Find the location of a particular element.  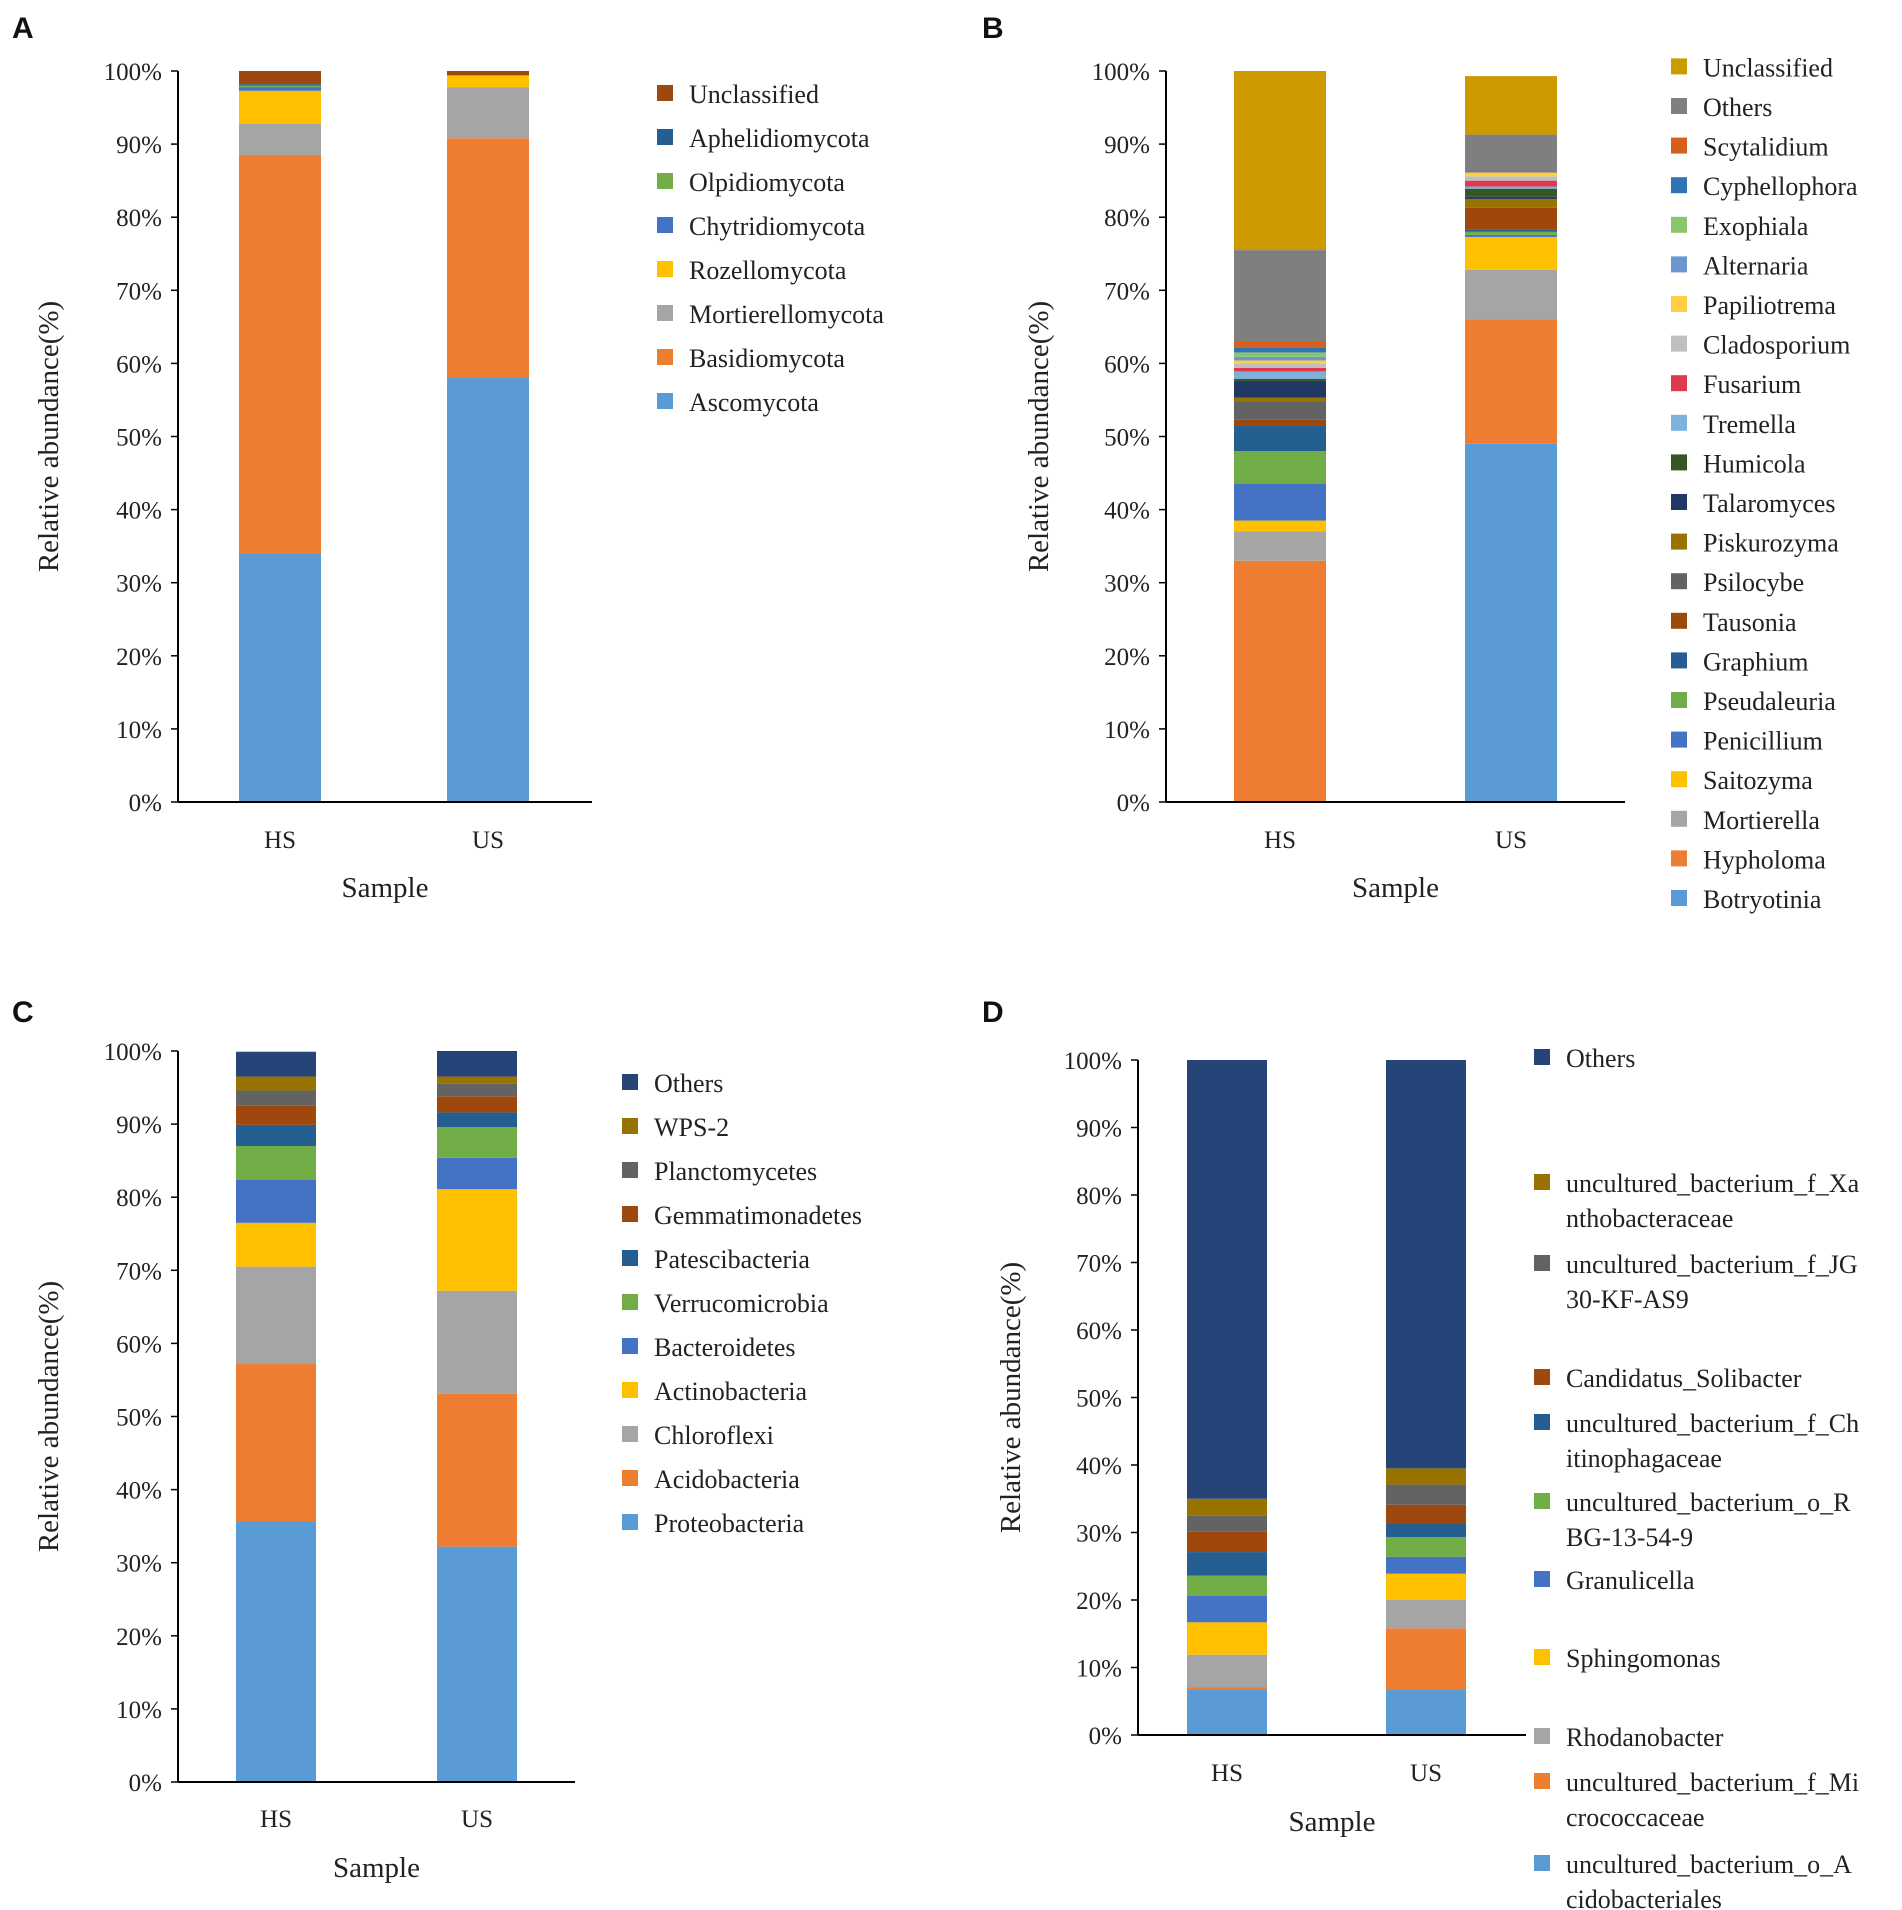

bar-segment-hs-tausonia is located at coordinates (1280, 422).